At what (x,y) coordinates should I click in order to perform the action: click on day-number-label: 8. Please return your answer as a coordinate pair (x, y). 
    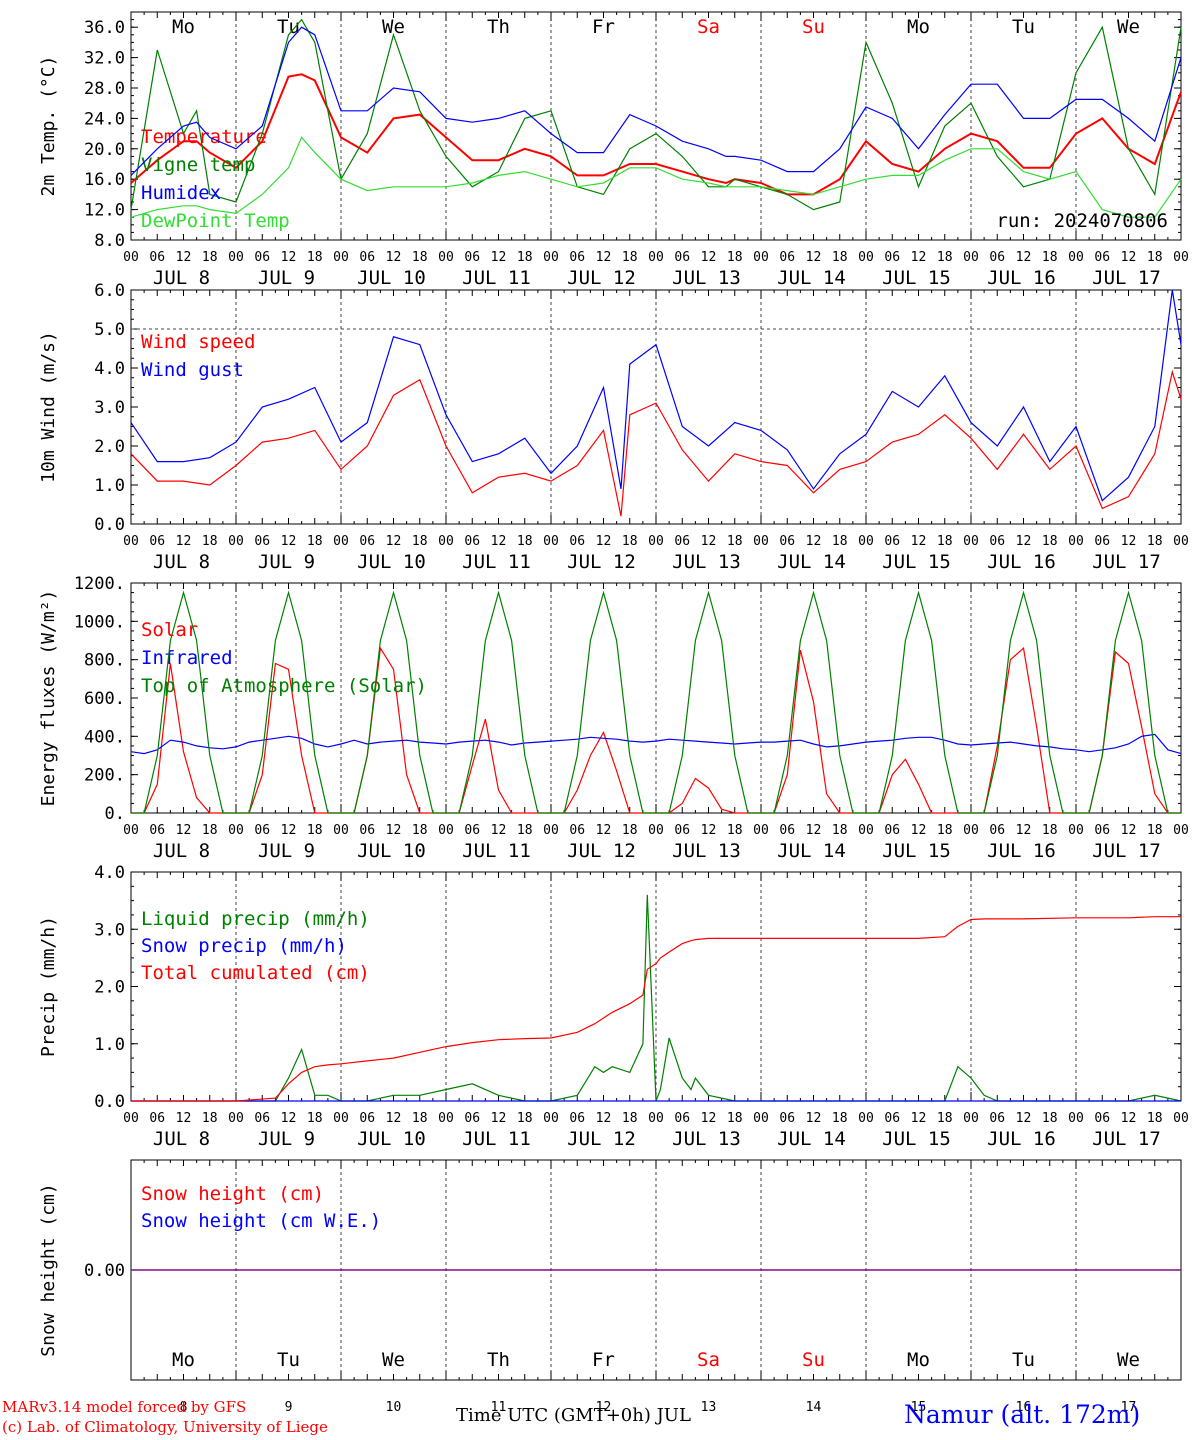
    Looking at the image, I should click on (184, 1407).